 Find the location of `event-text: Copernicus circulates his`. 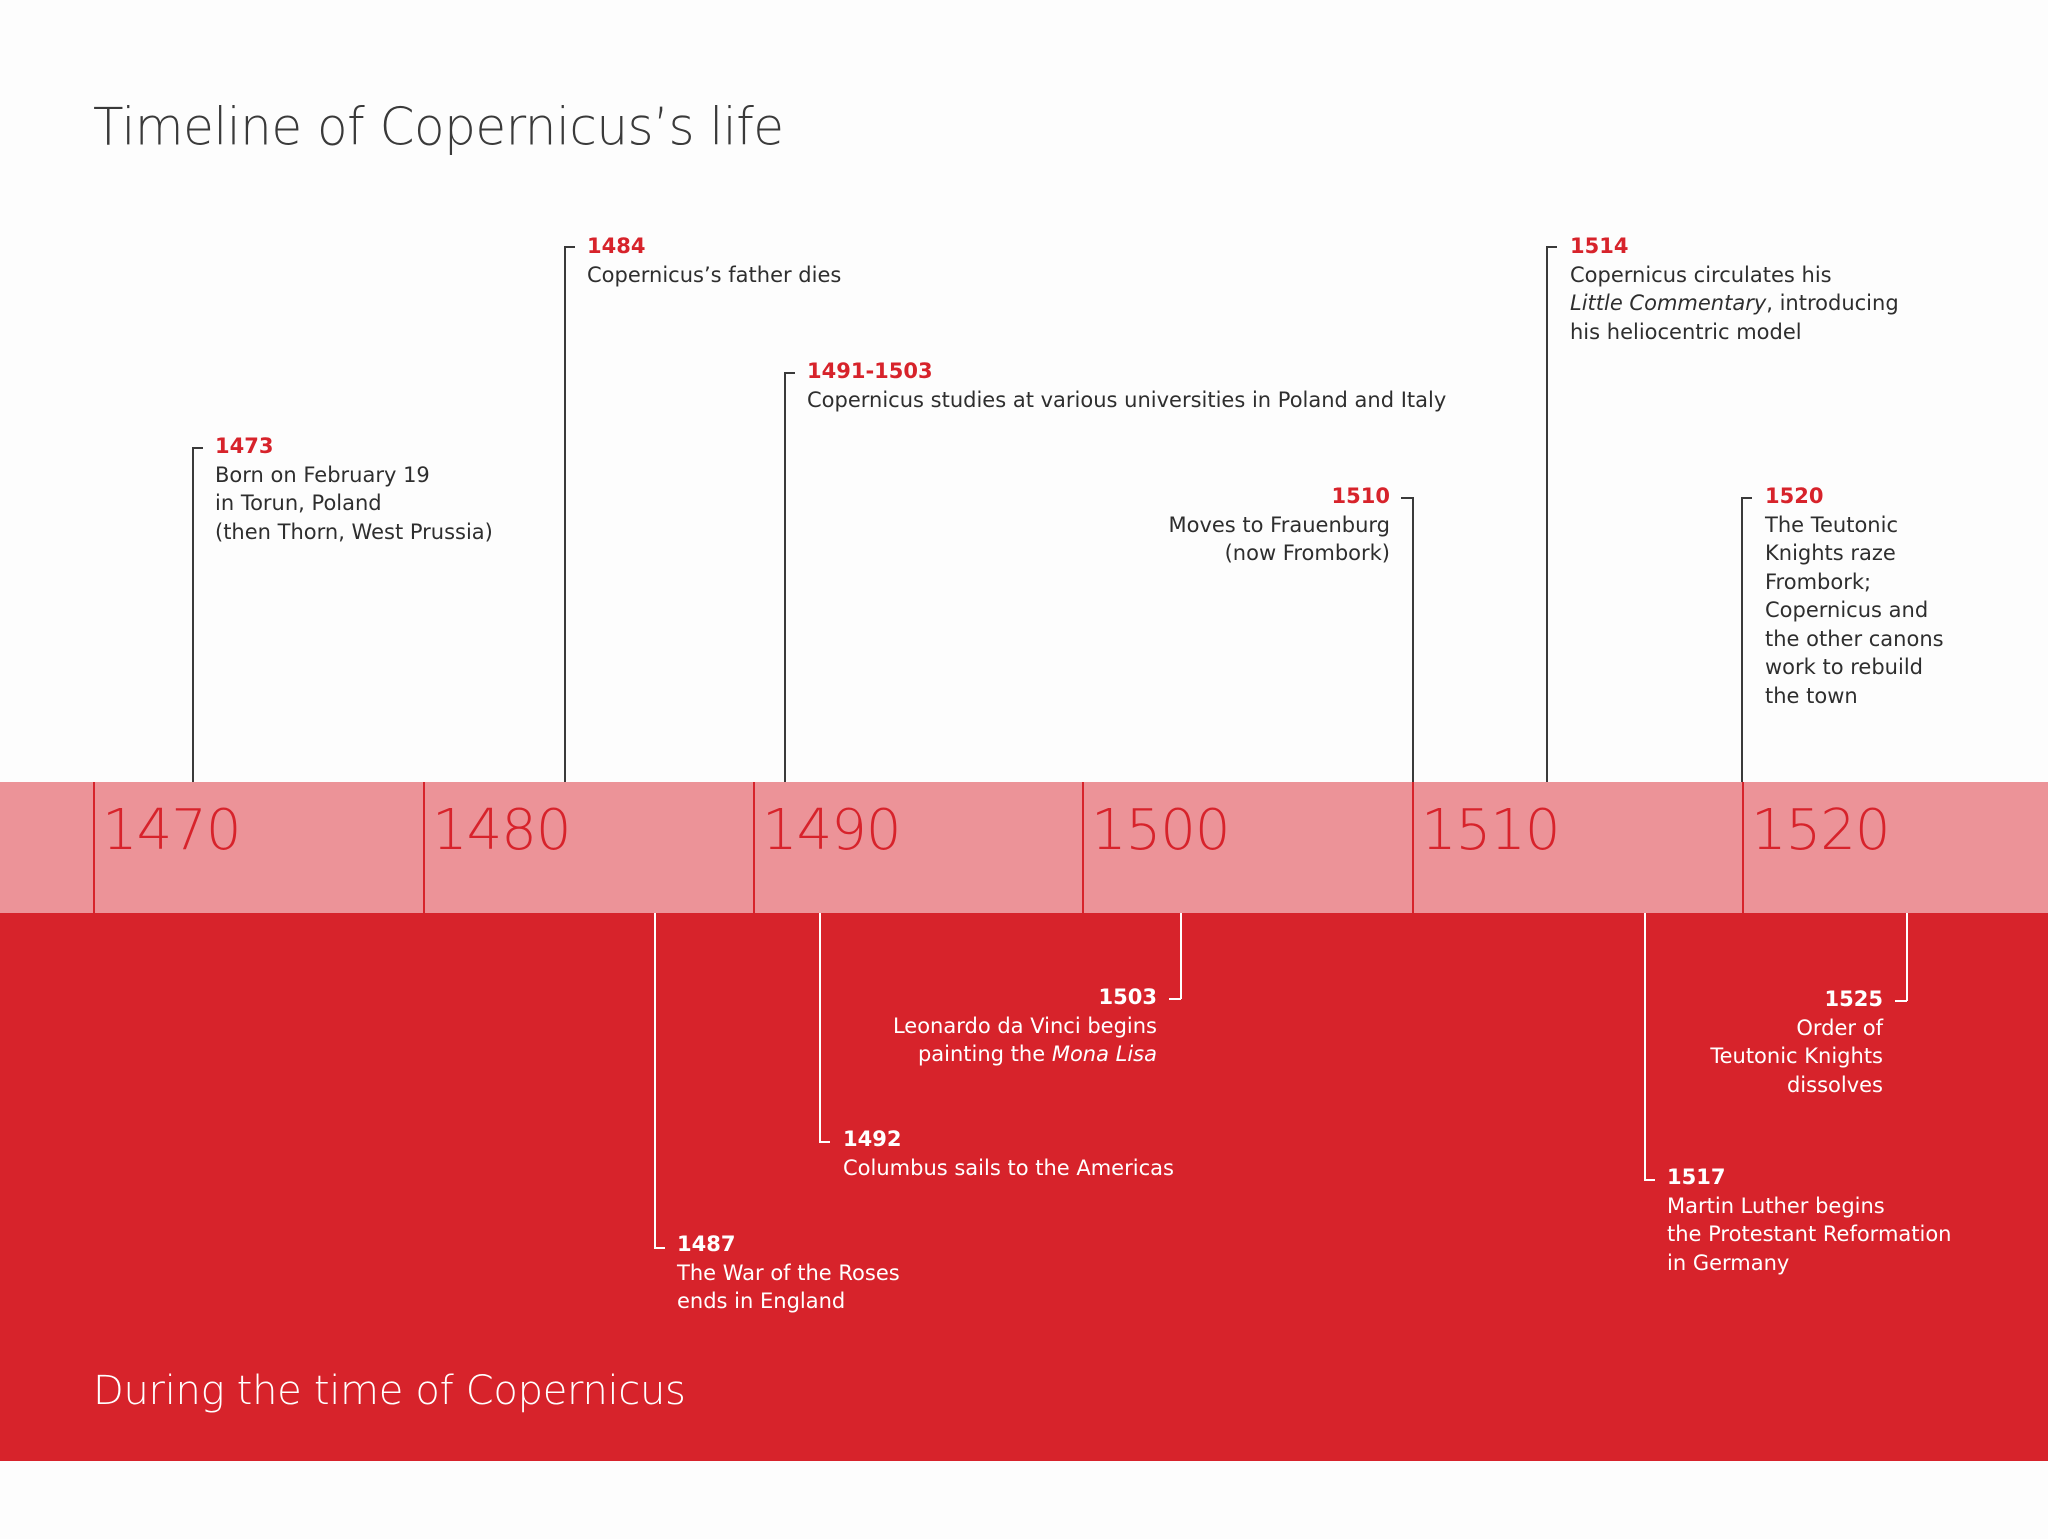

event-text: Copernicus circulates his is located at coordinates (1701, 274).